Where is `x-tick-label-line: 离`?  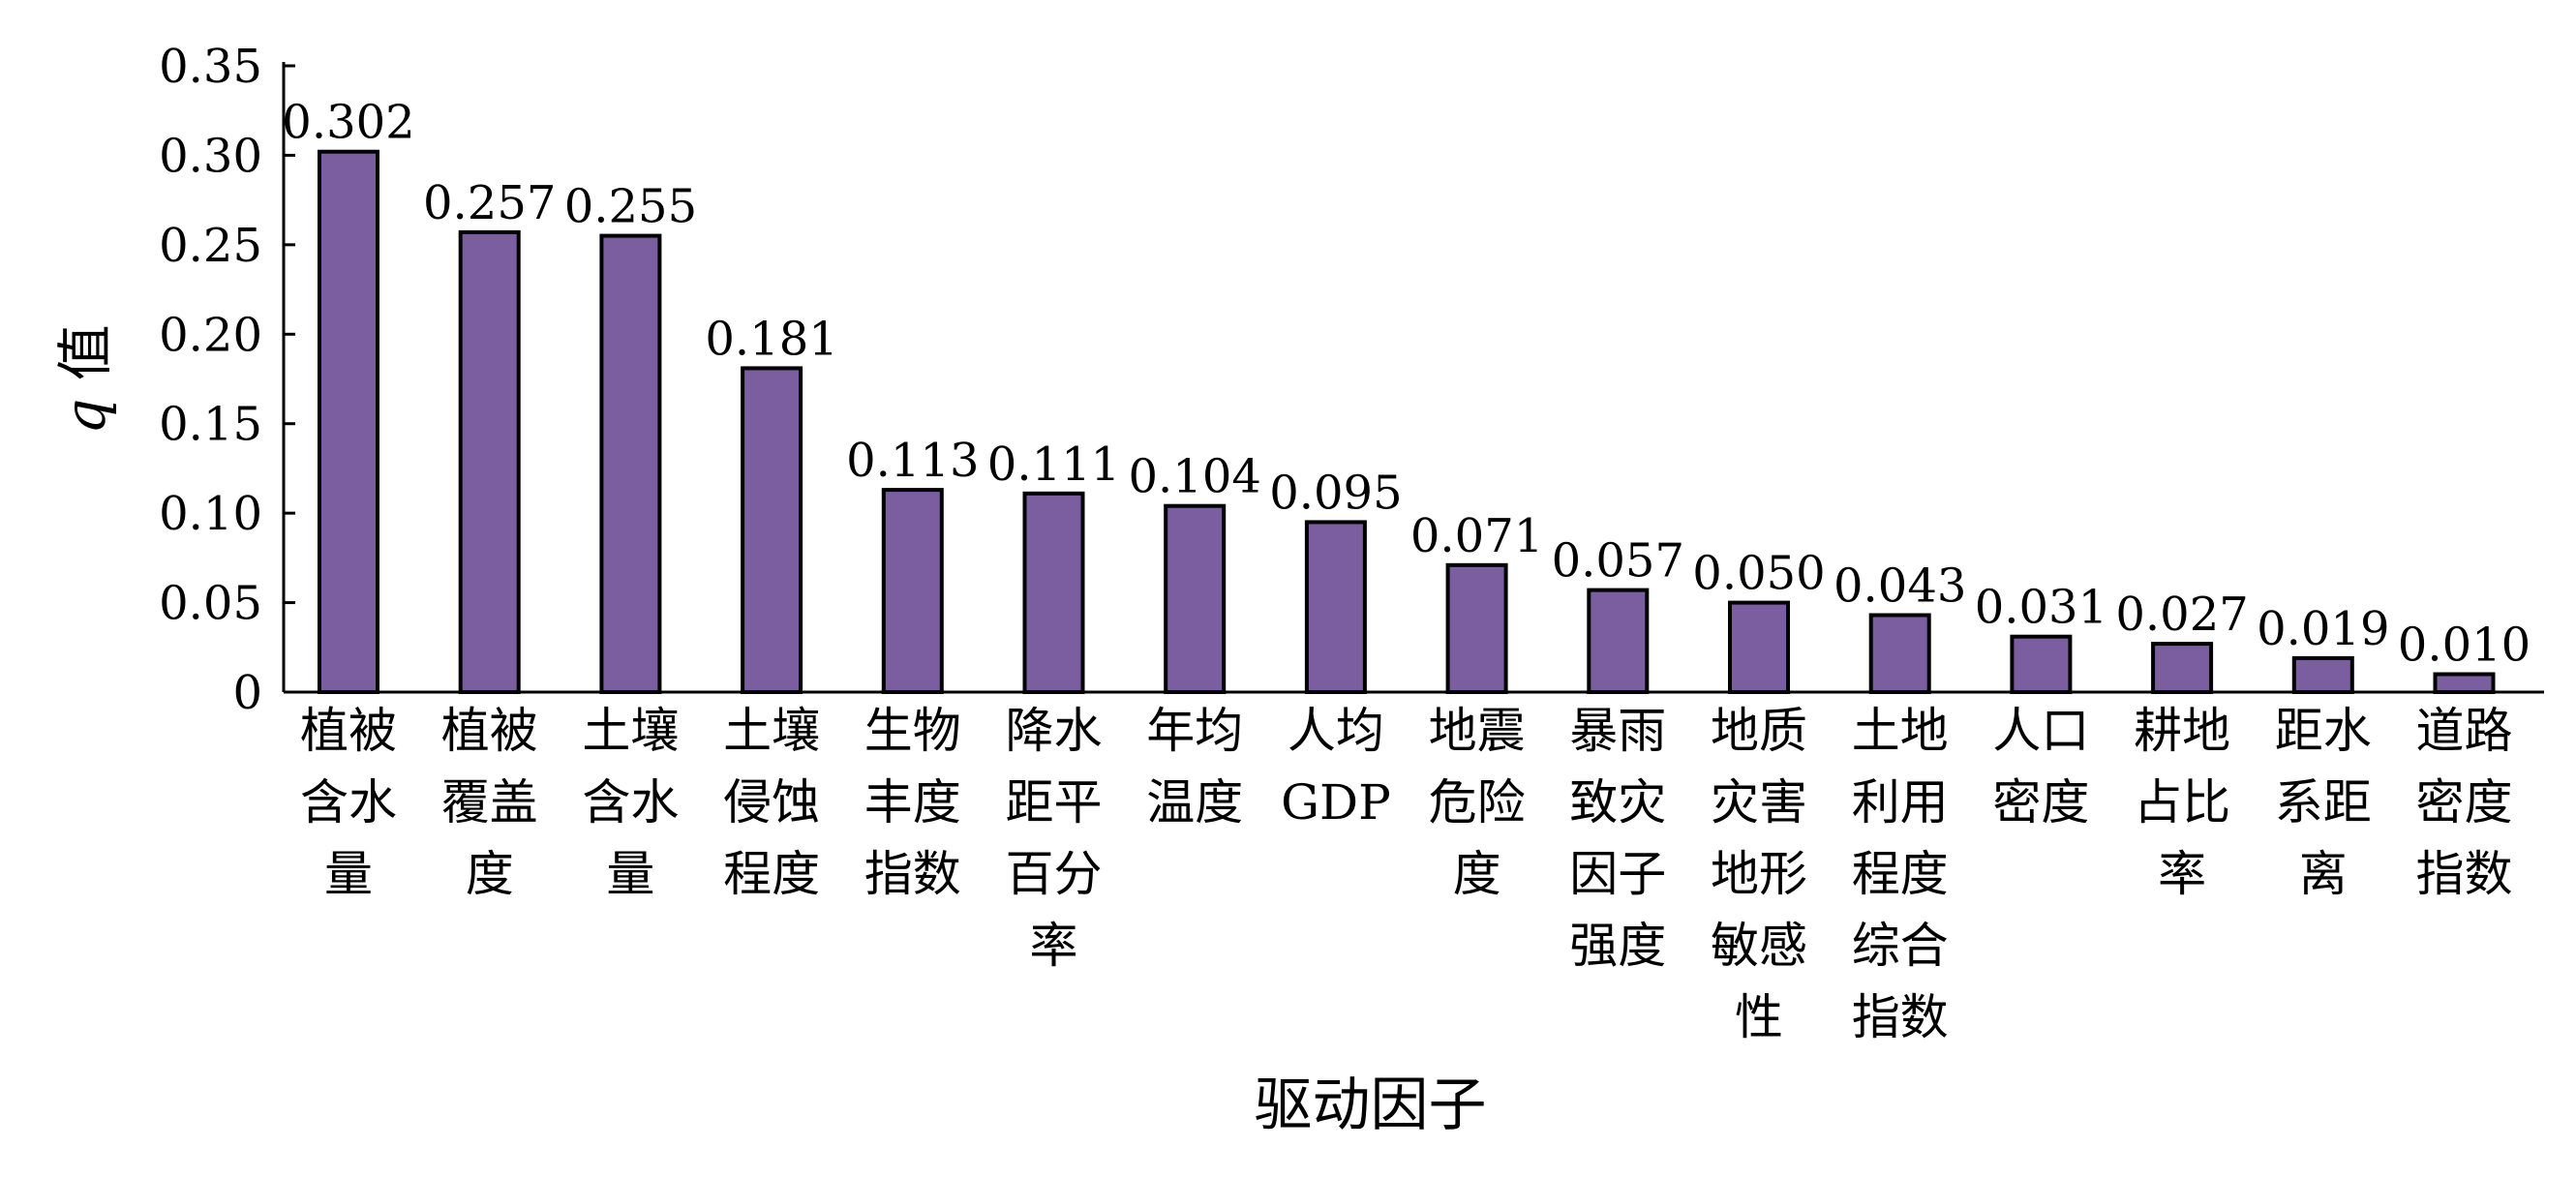
x-tick-label-line: 离 is located at coordinates (2323, 874).